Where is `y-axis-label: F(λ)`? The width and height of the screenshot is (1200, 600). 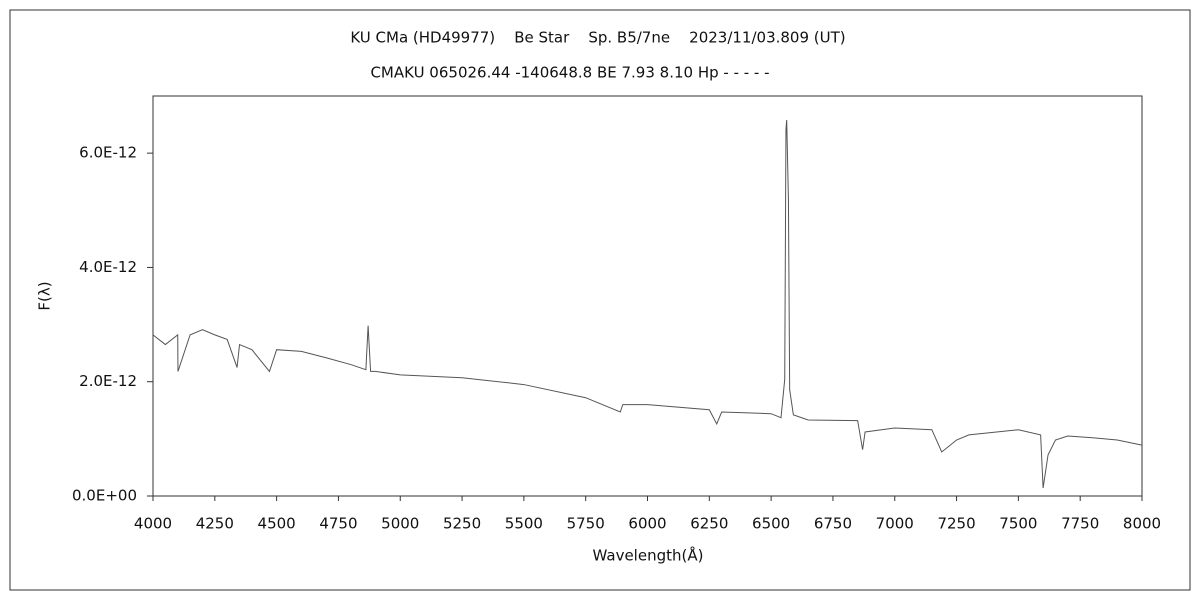 y-axis-label: F(λ) is located at coordinates (45, 295).